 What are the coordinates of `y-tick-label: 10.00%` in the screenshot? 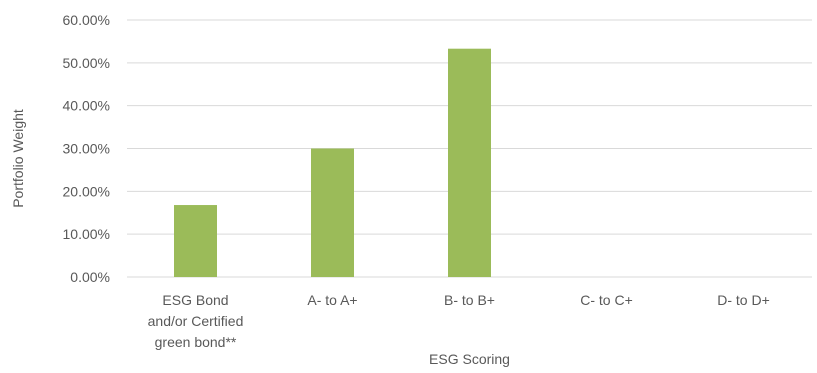 It's located at (86, 234).